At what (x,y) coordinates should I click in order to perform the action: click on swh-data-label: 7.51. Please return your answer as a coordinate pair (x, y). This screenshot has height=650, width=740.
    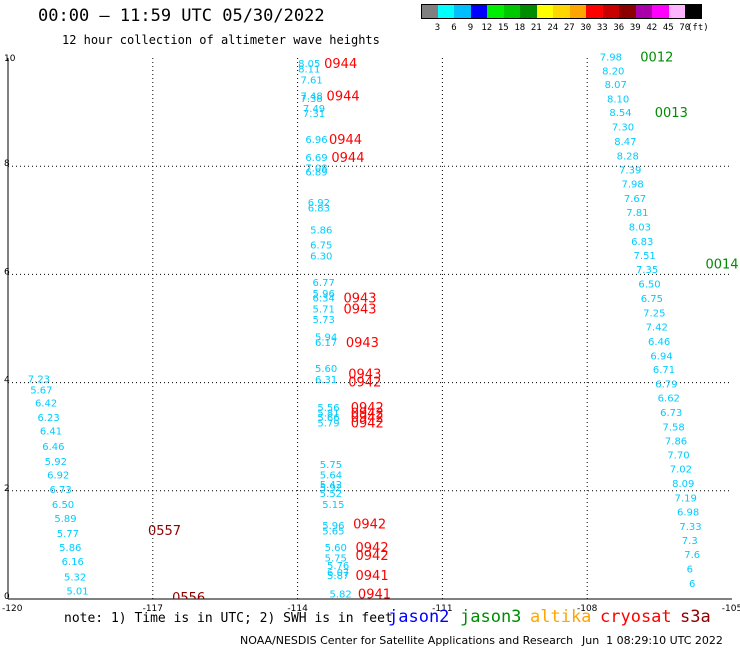
    Looking at the image, I should click on (645, 256).